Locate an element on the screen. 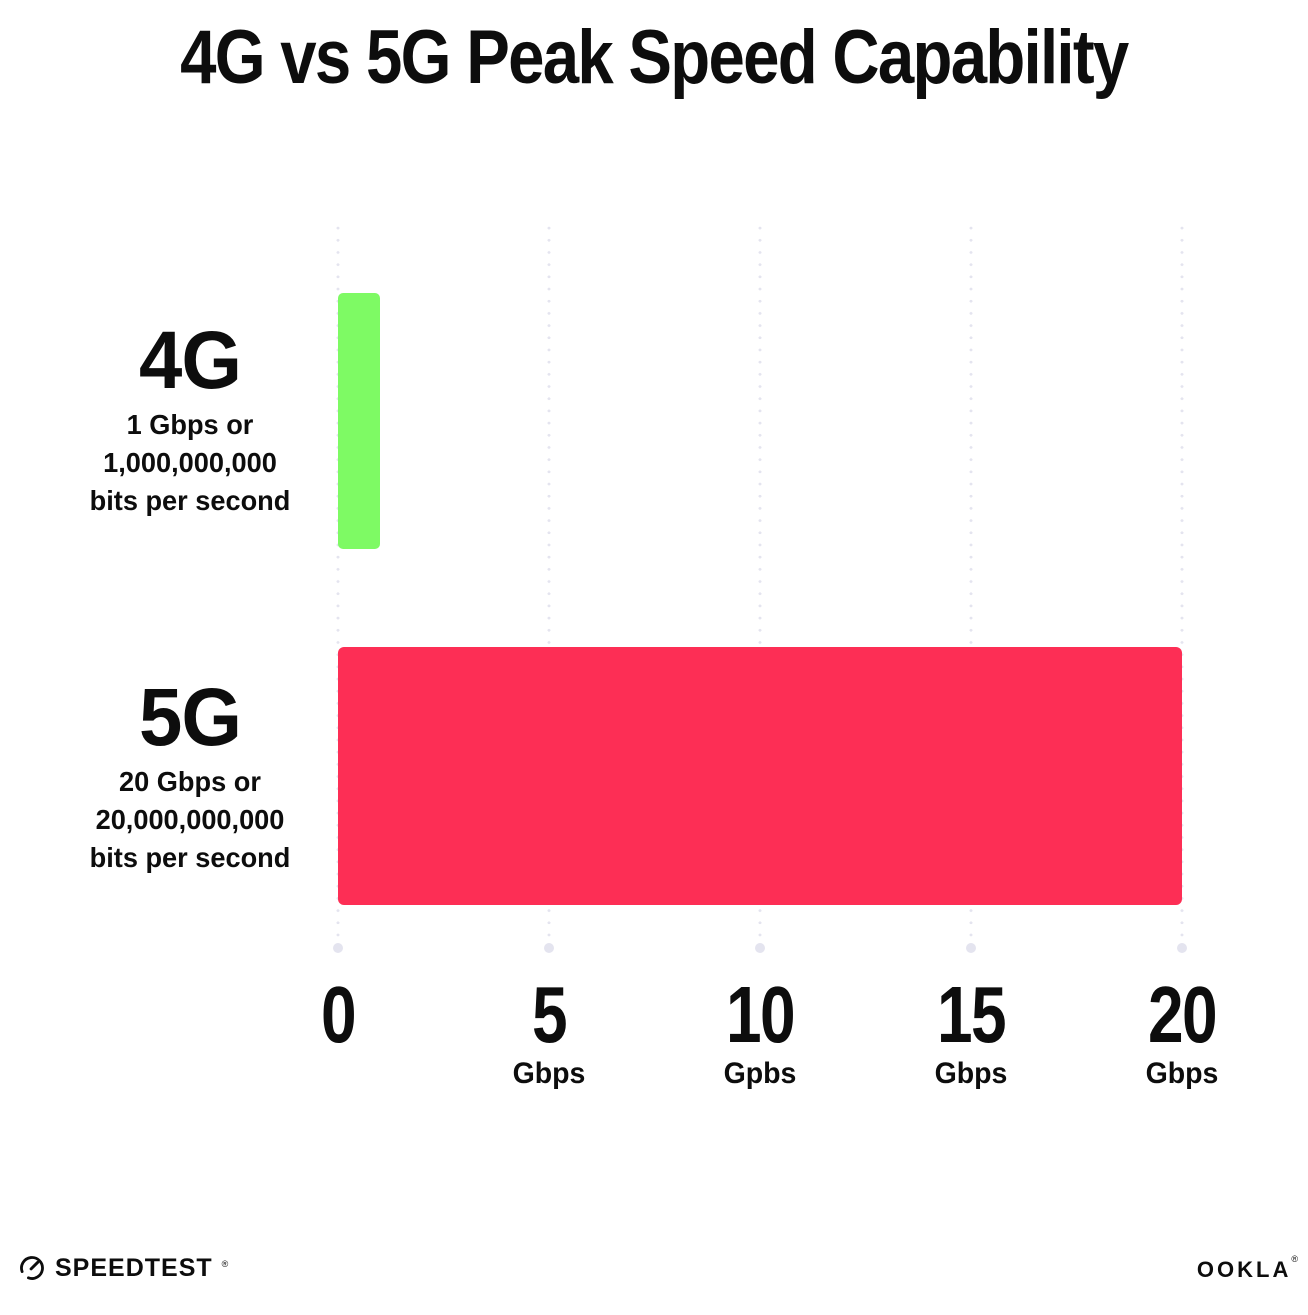  chart-title: 4G vs 5G Peak Speed Capability is located at coordinates (654, 58).